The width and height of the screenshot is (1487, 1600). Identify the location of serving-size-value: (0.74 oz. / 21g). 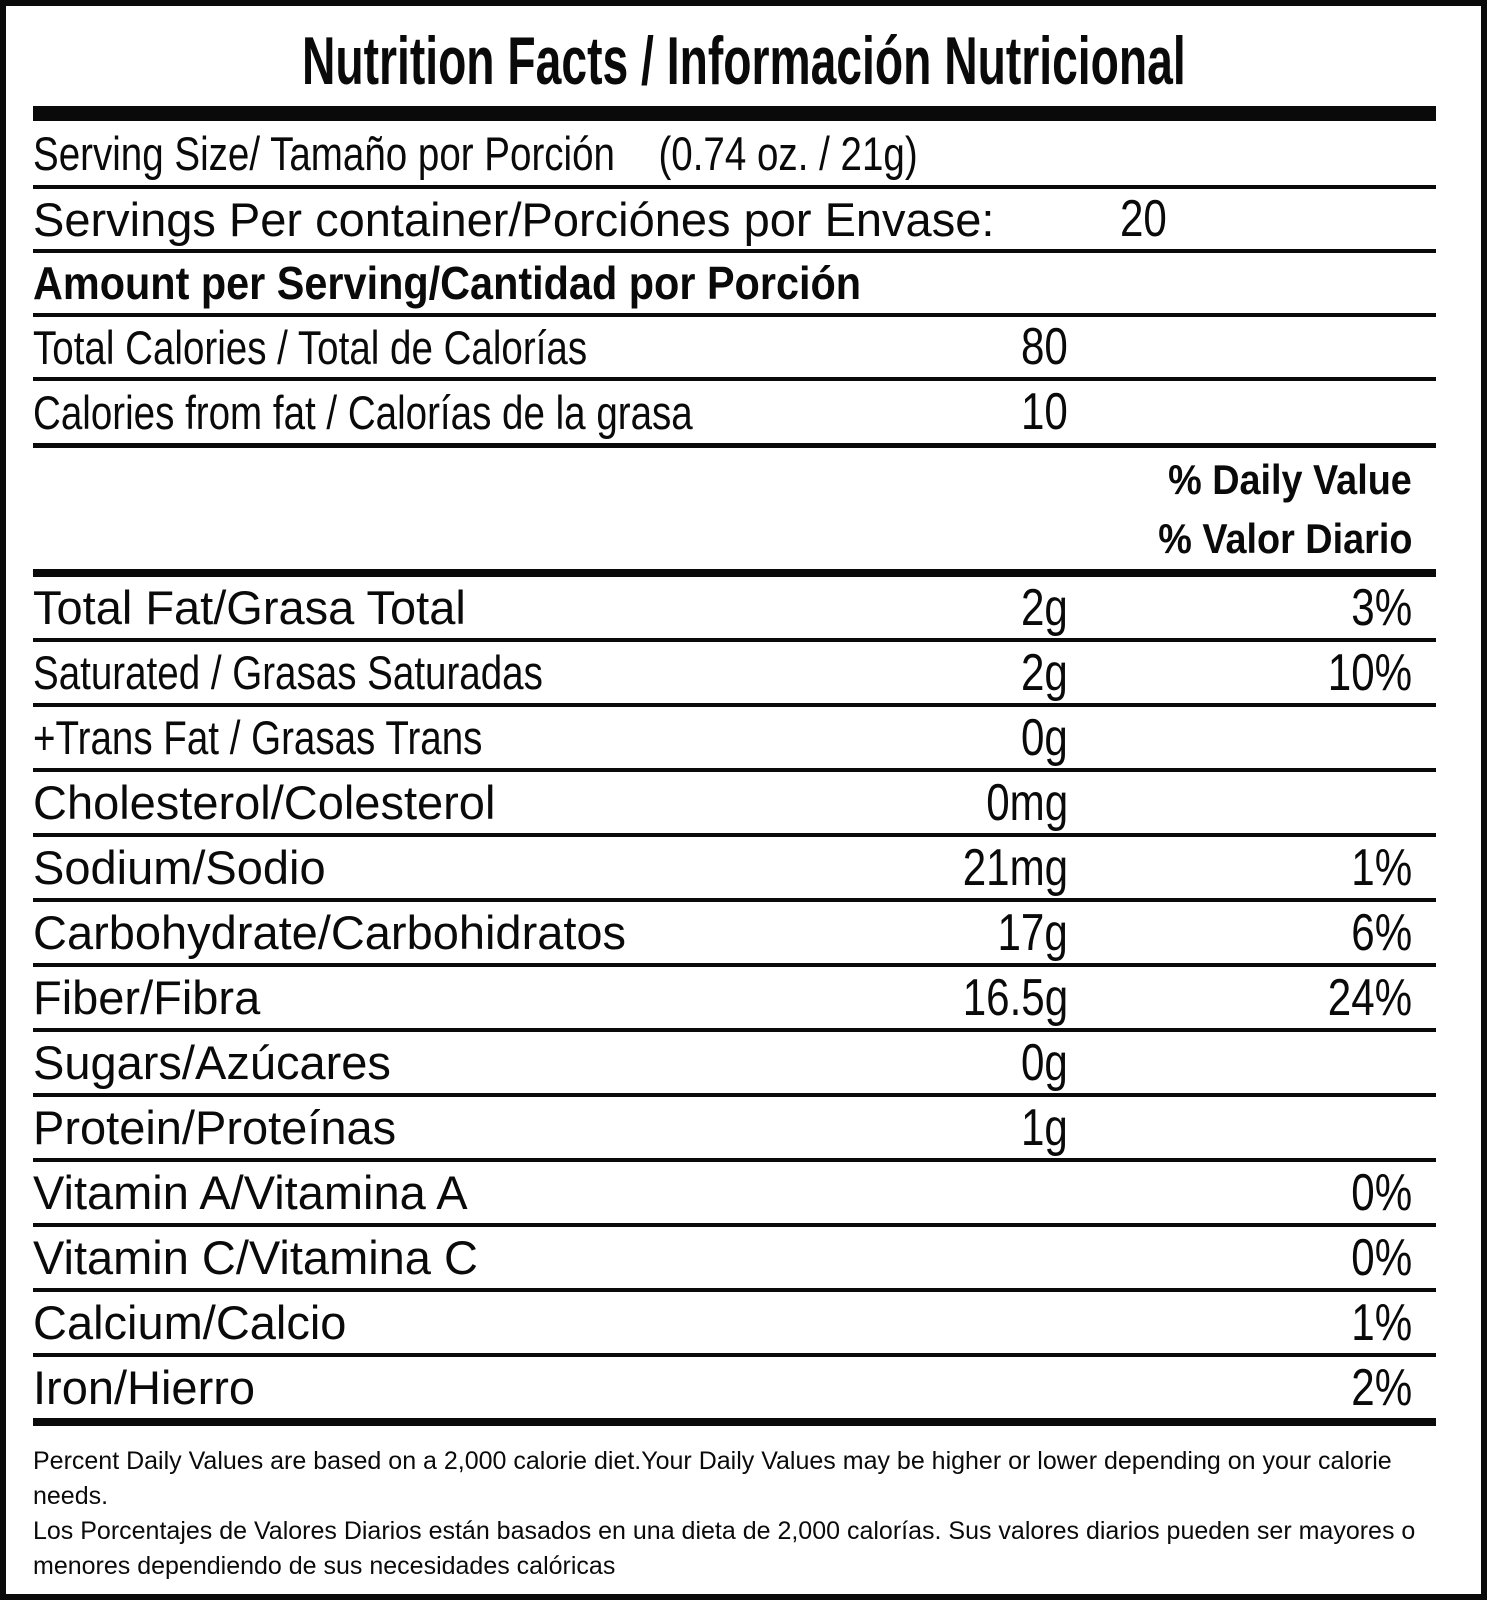
(788, 153).